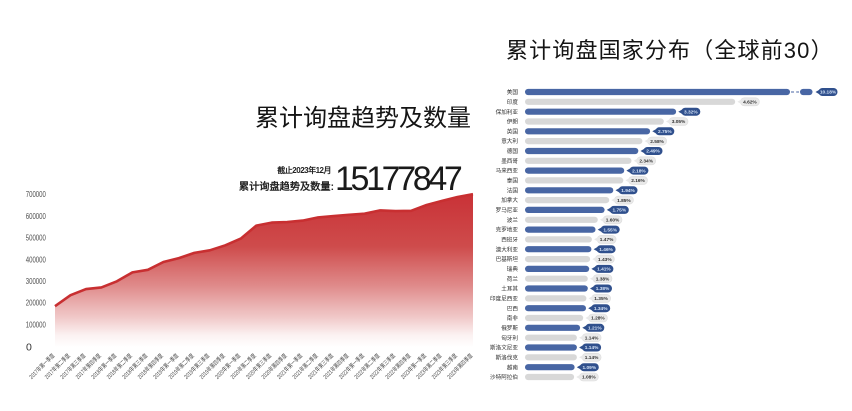  I want to click on svg-text: 2.75%, so click(665, 132).